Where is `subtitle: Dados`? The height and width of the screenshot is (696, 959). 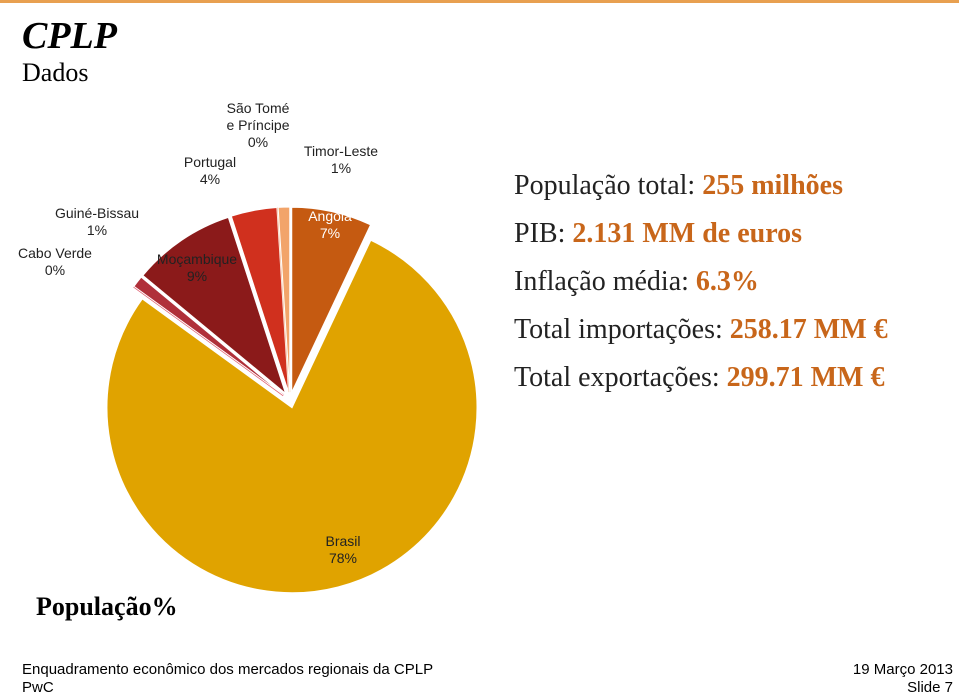 subtitle: Dados is located at coordinates (55, 72).